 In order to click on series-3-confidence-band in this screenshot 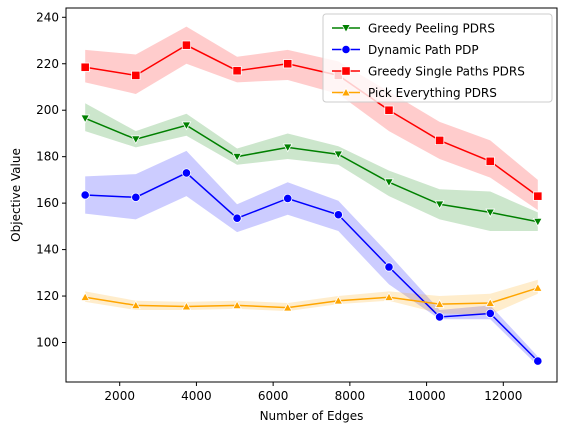, I will do `click(311, 297)`.